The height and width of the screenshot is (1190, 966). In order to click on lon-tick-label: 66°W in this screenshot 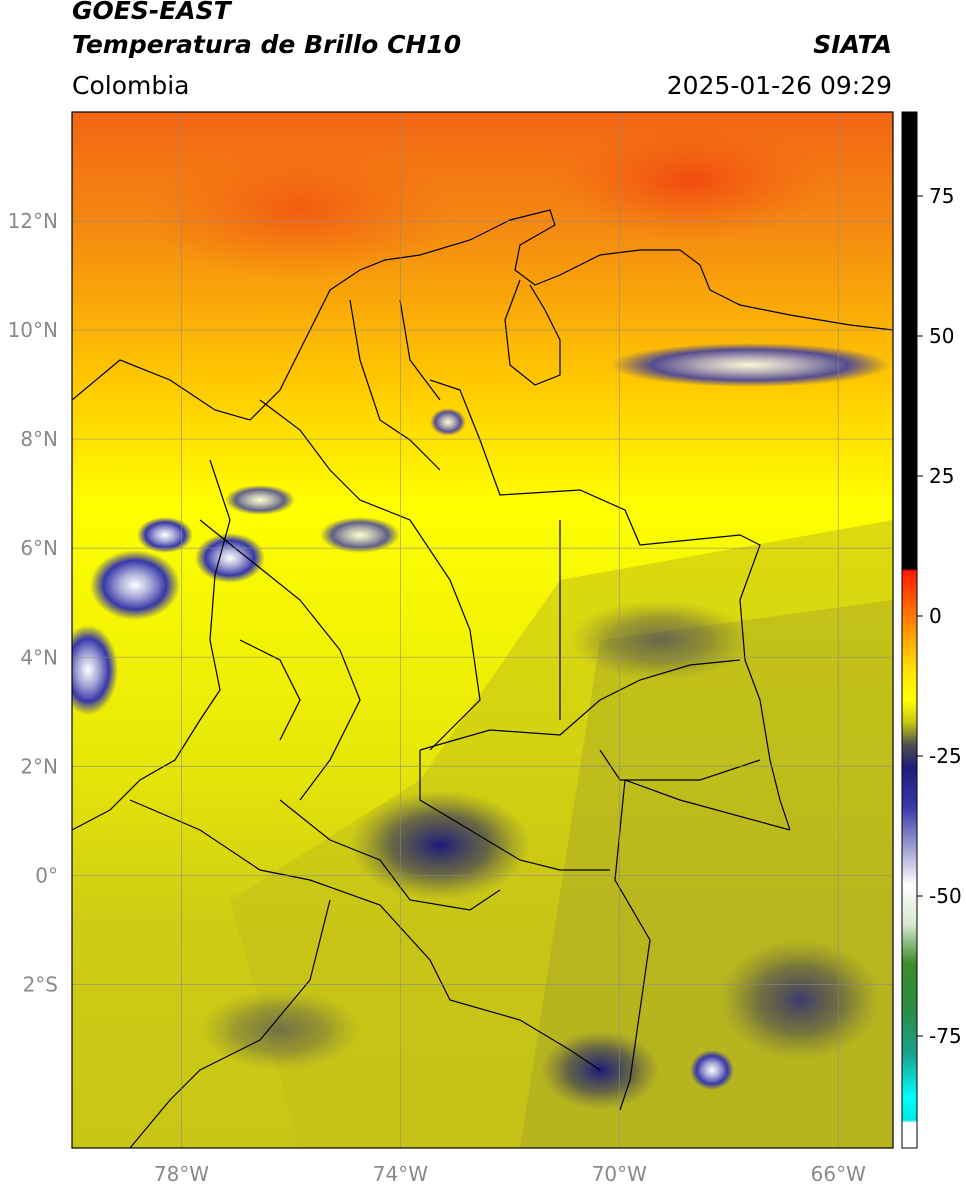, I will do `click(838, 1174)`.